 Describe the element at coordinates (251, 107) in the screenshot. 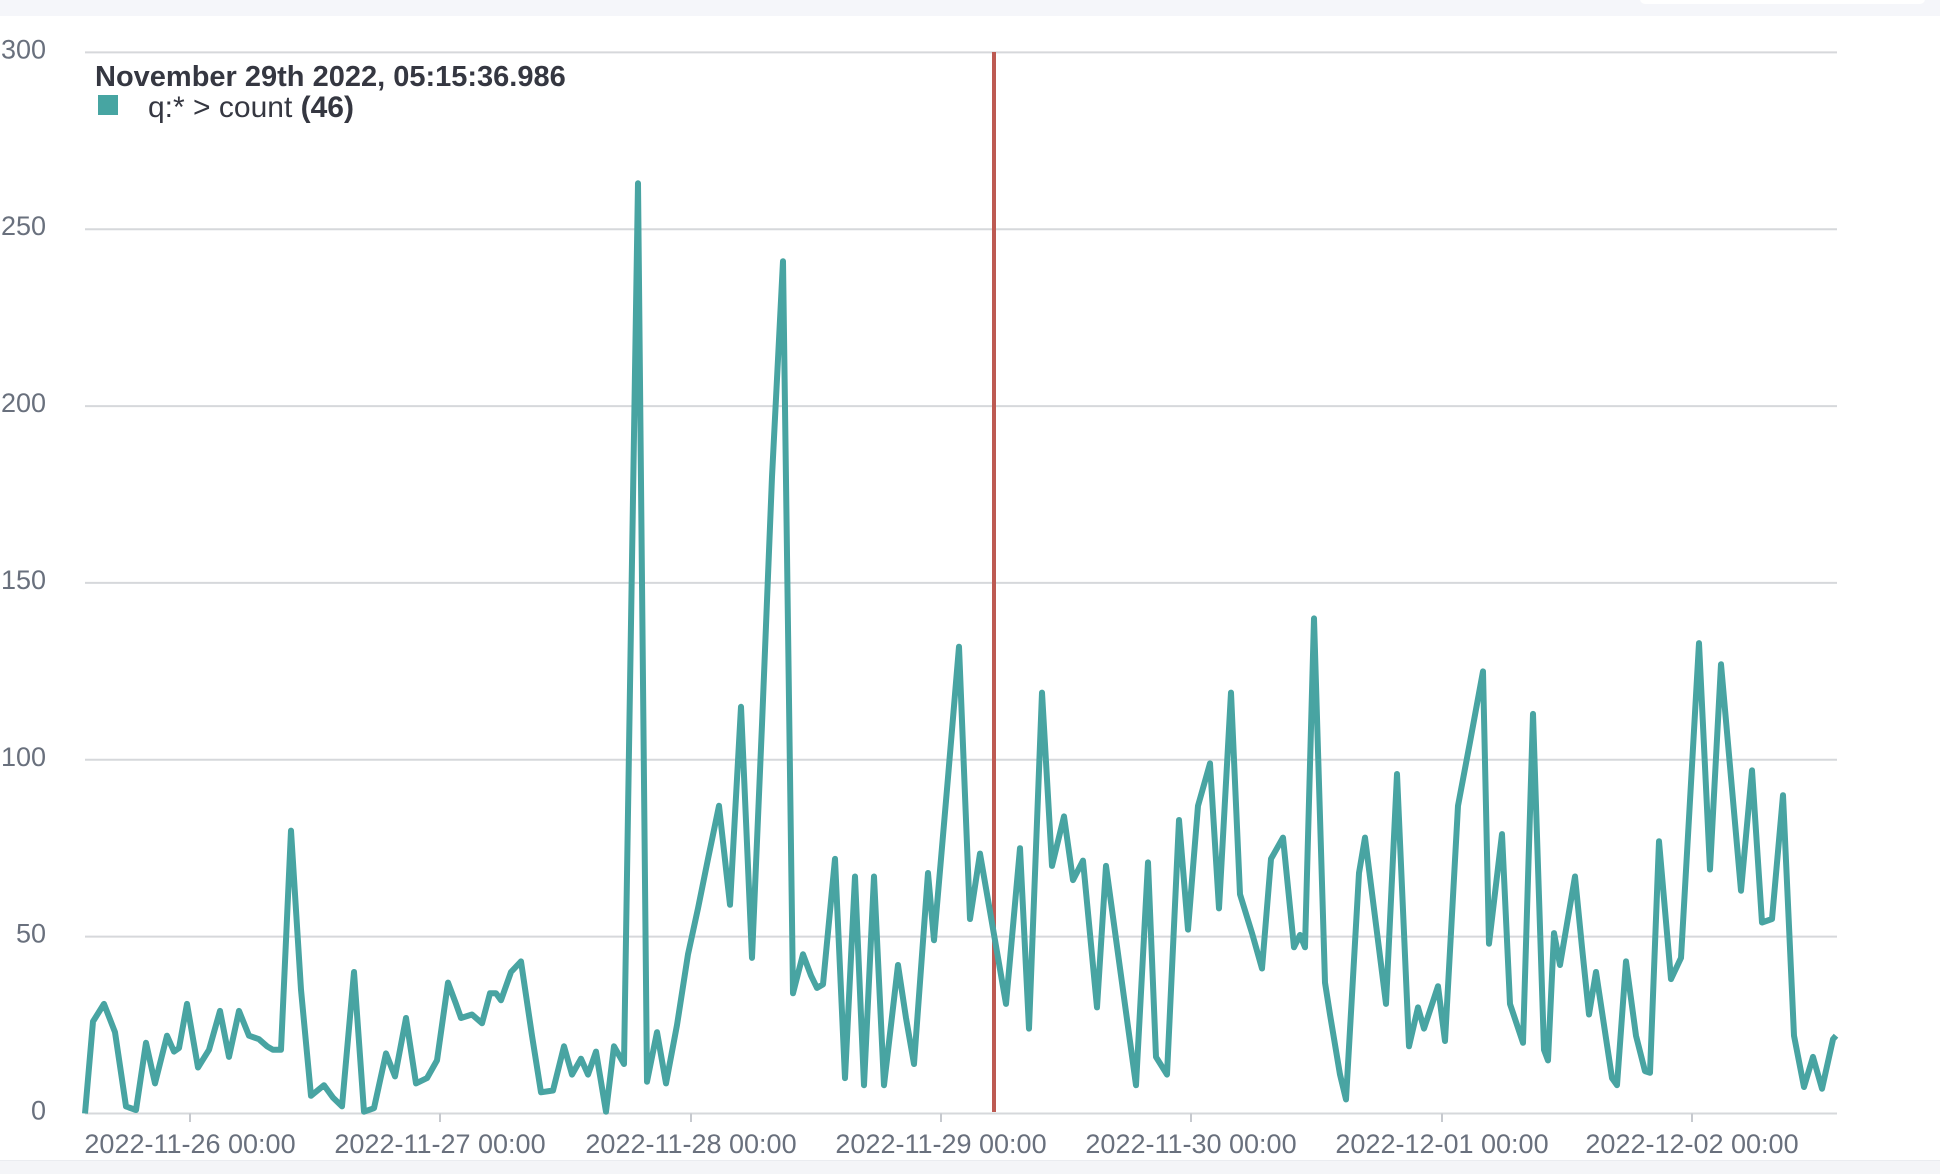

I see `svg-text: q:* > count (46)` at that location.